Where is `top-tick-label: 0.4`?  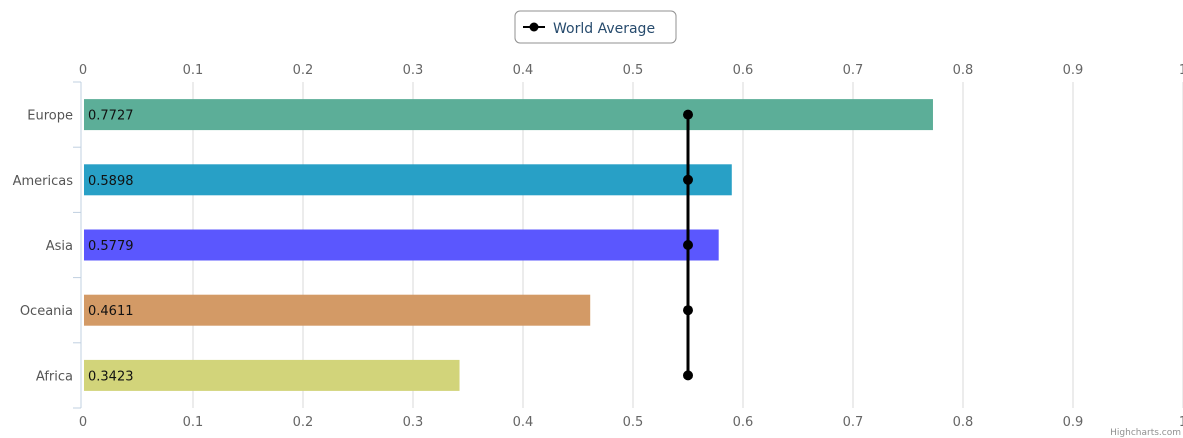
top-tick-label: 0.4 is located at coordinates (523, 70).